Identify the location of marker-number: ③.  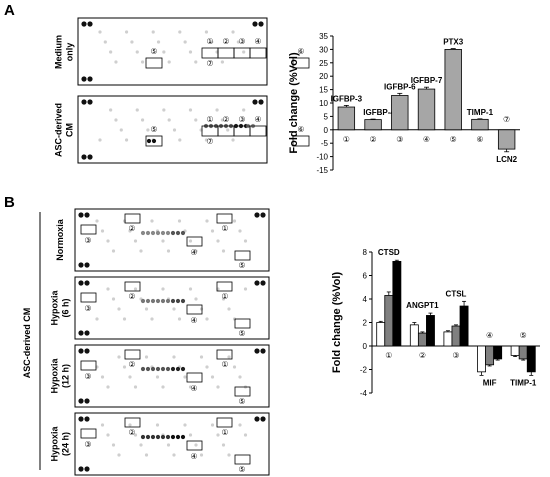
(87, 376).